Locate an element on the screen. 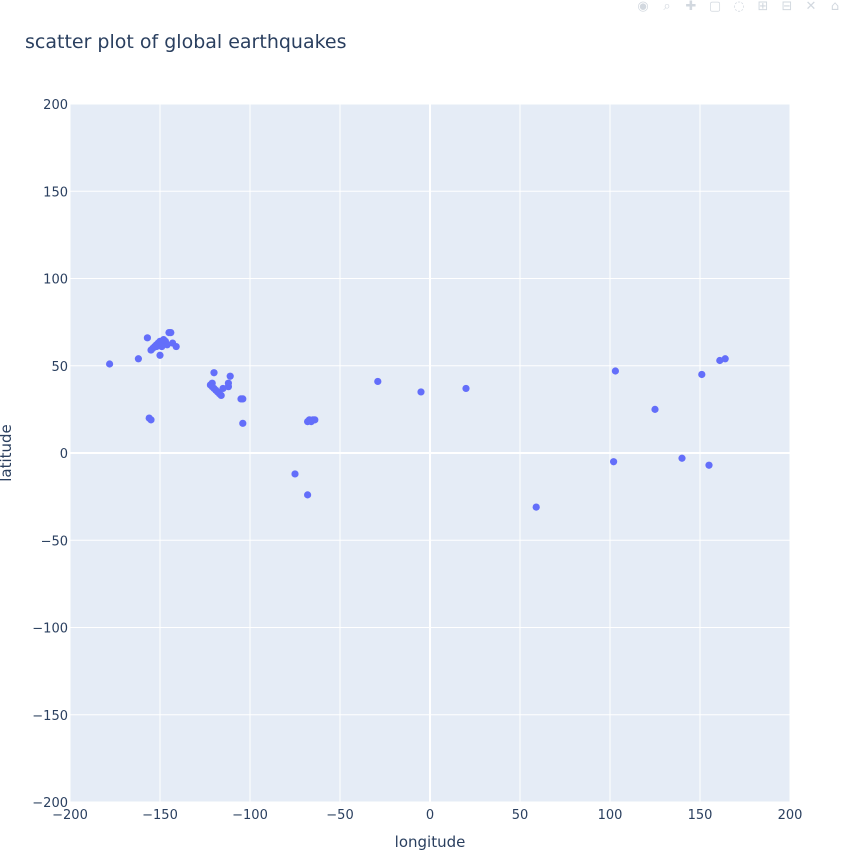  home-icon: ⌂ is located at coordinates (835, 7).